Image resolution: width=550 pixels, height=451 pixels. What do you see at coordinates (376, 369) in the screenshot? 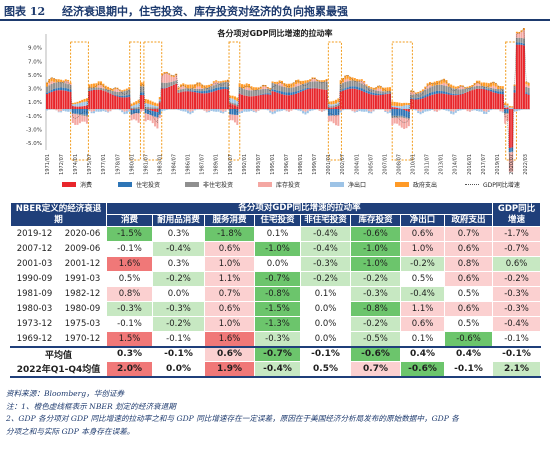
I see `summary-cell: 0.7%` at bounding box center [376, 369].